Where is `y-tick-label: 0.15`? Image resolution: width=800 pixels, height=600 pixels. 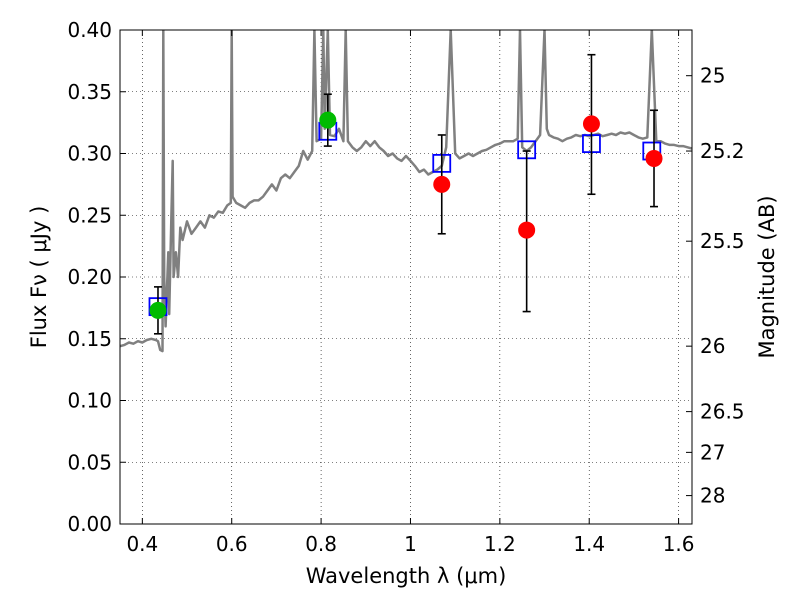 y-tick-label: 0.15 is located at coordinates (89, 339).